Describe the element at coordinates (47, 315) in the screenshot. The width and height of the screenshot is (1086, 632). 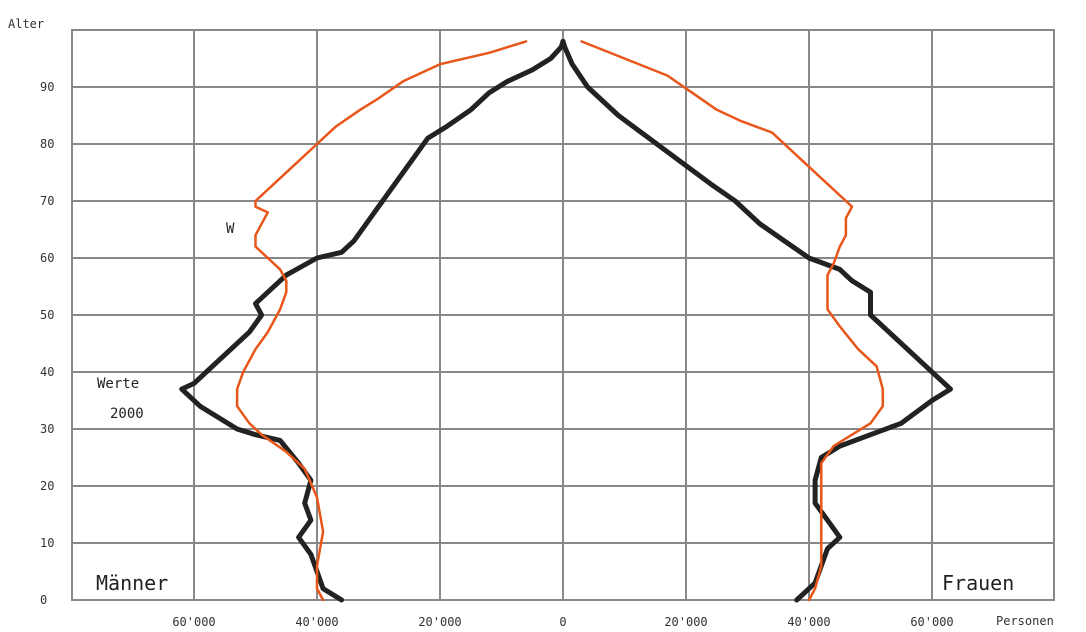
I see `y-tick-label-50: 50` at that location.